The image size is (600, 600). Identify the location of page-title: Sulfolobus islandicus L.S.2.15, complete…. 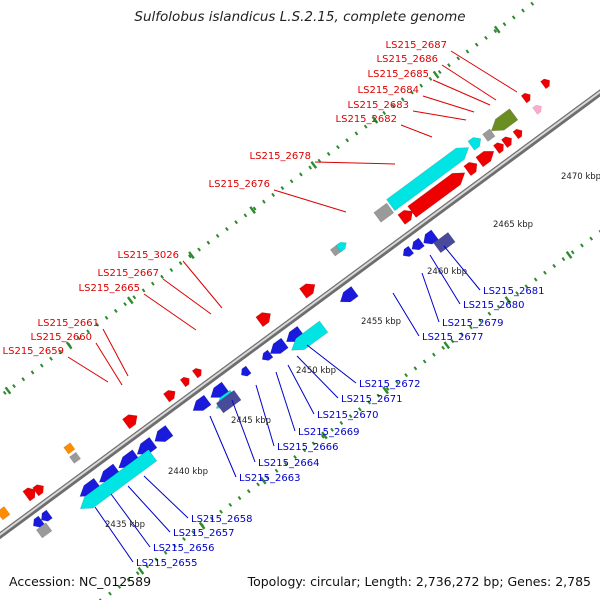
(300, 17).